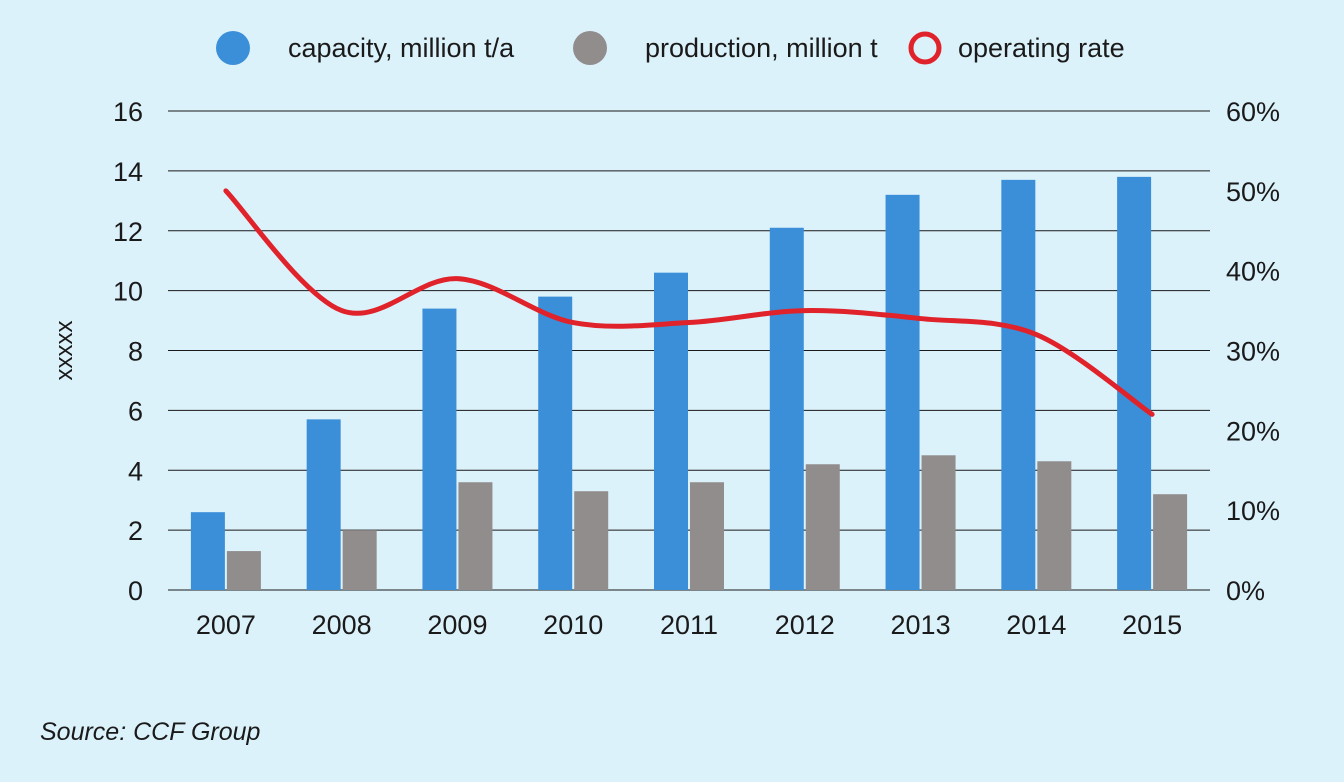 The image size is (1344, 782). Describe the element at coordinates (671, 431) in the screenshot. I see `bar-capacity-2011` at that location.